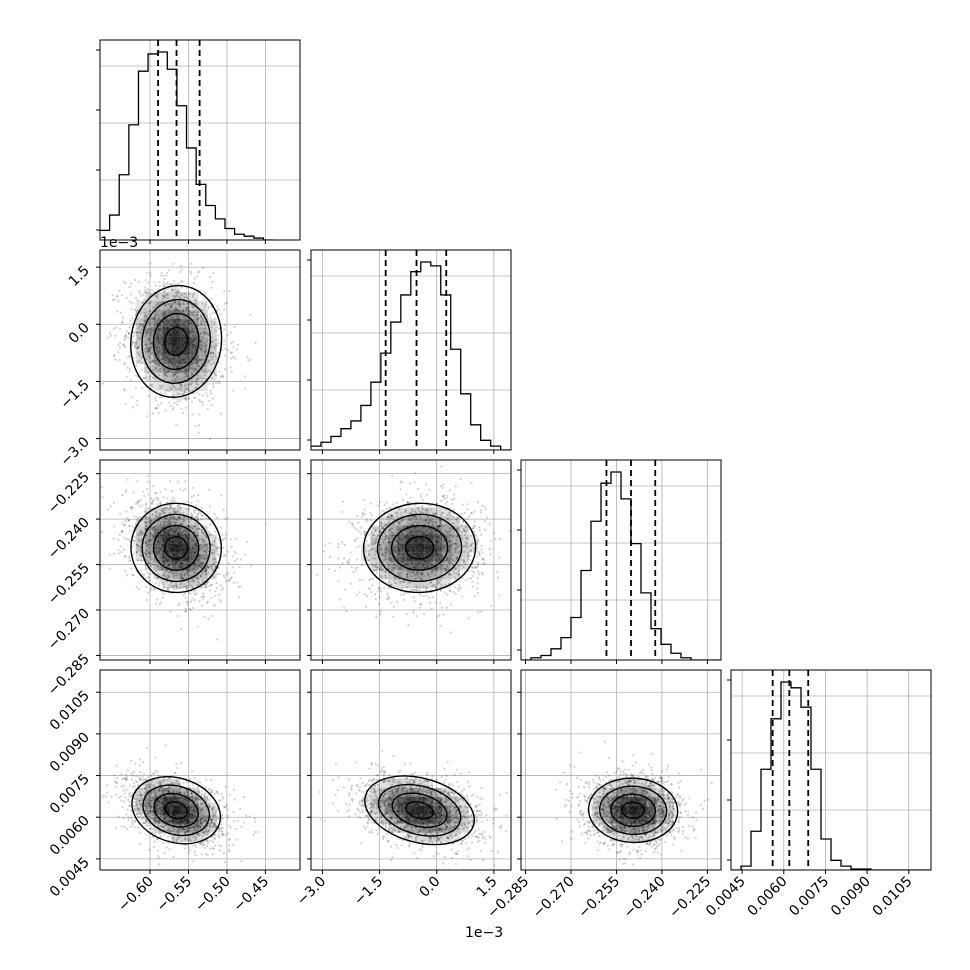  What do you see at coordinates (893, 897) in the screenshot?
I see `x-tick-label: 0.0105` at bounding box center [893, 897].